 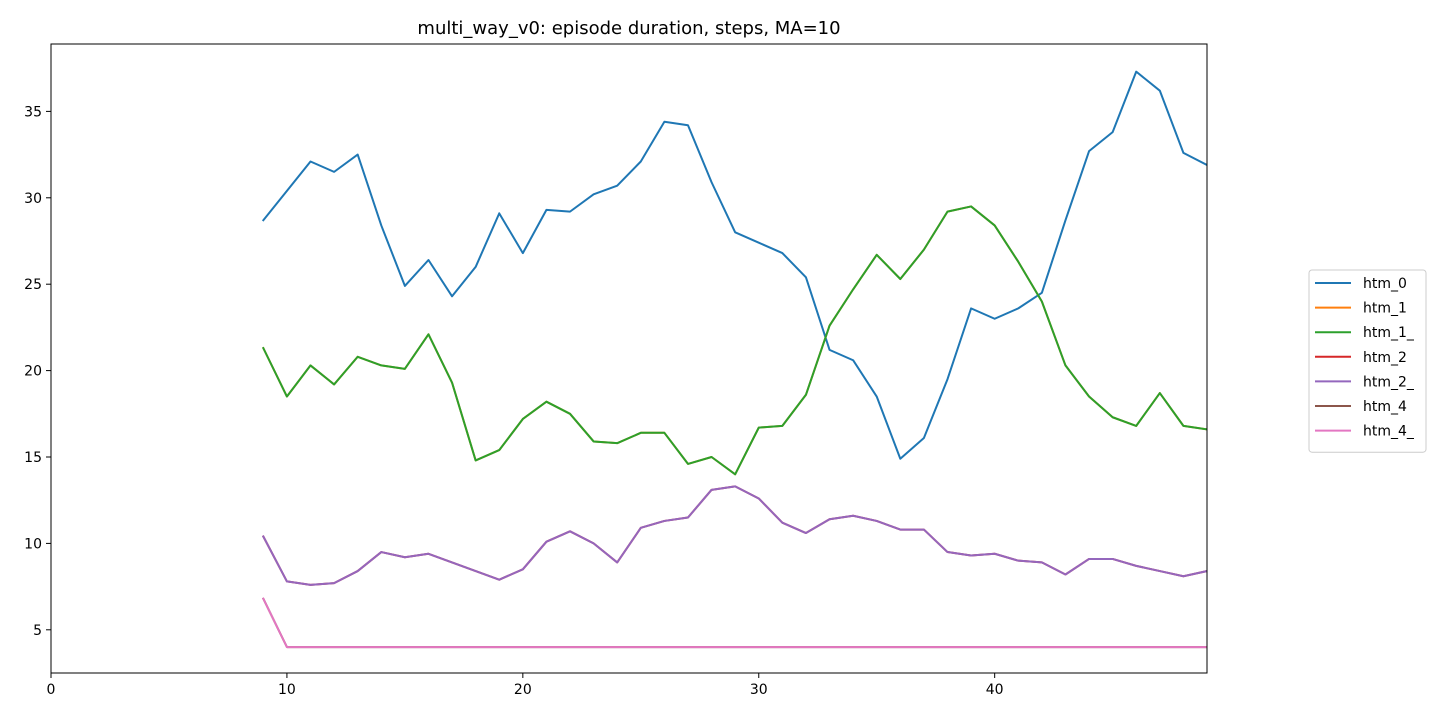 I want to click on x-tick-label: 30, so click(x=759, y=690).